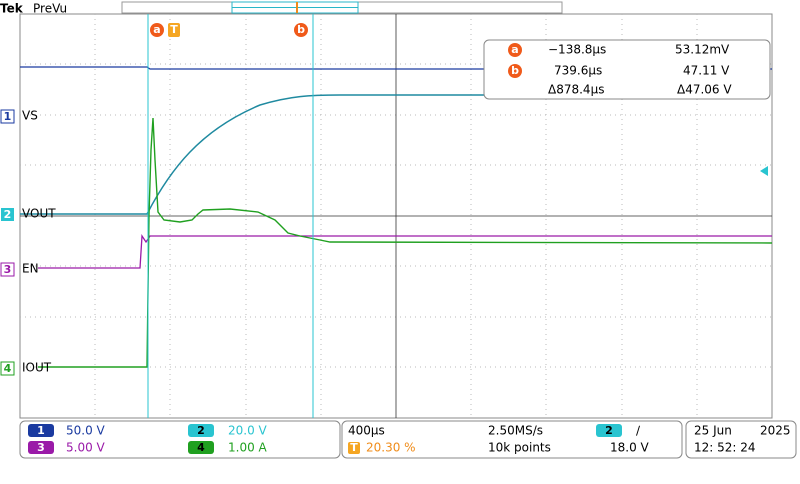 Image resolution: width=800 pixels, height=484 pixels. Describe the element at coordinates (576, 90) in the screenshot. I see `readout-delta-time: Δ878.4µs` at that location.